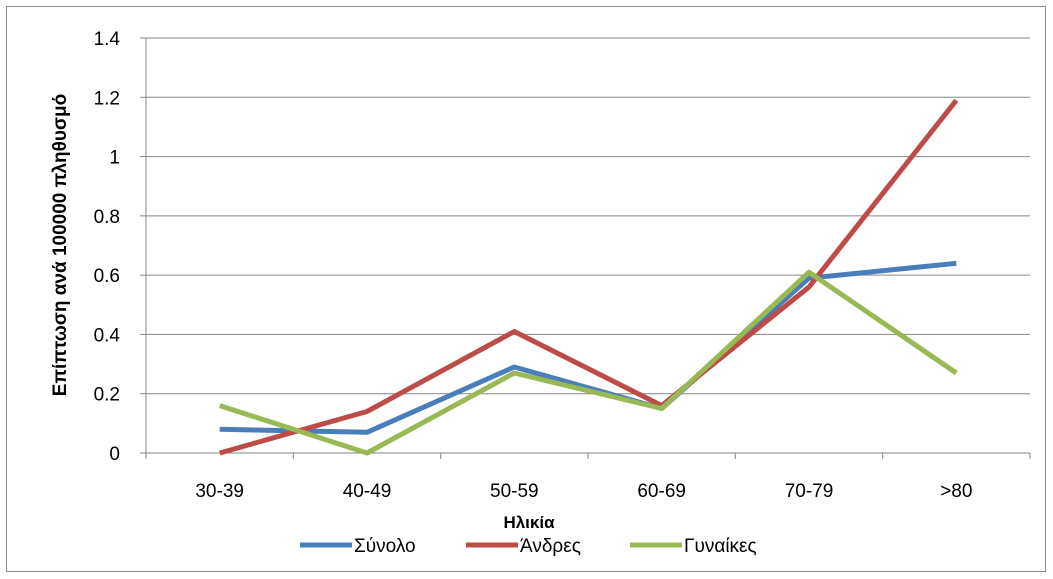 This screenshot has height=579, width=1053. What do you see at coordinates (583, 491) in the screenshot?
I see `x-tick-labels: 30-39 40-49 50-59 60-69 70-79 >80` at bounding box center [583, 491].